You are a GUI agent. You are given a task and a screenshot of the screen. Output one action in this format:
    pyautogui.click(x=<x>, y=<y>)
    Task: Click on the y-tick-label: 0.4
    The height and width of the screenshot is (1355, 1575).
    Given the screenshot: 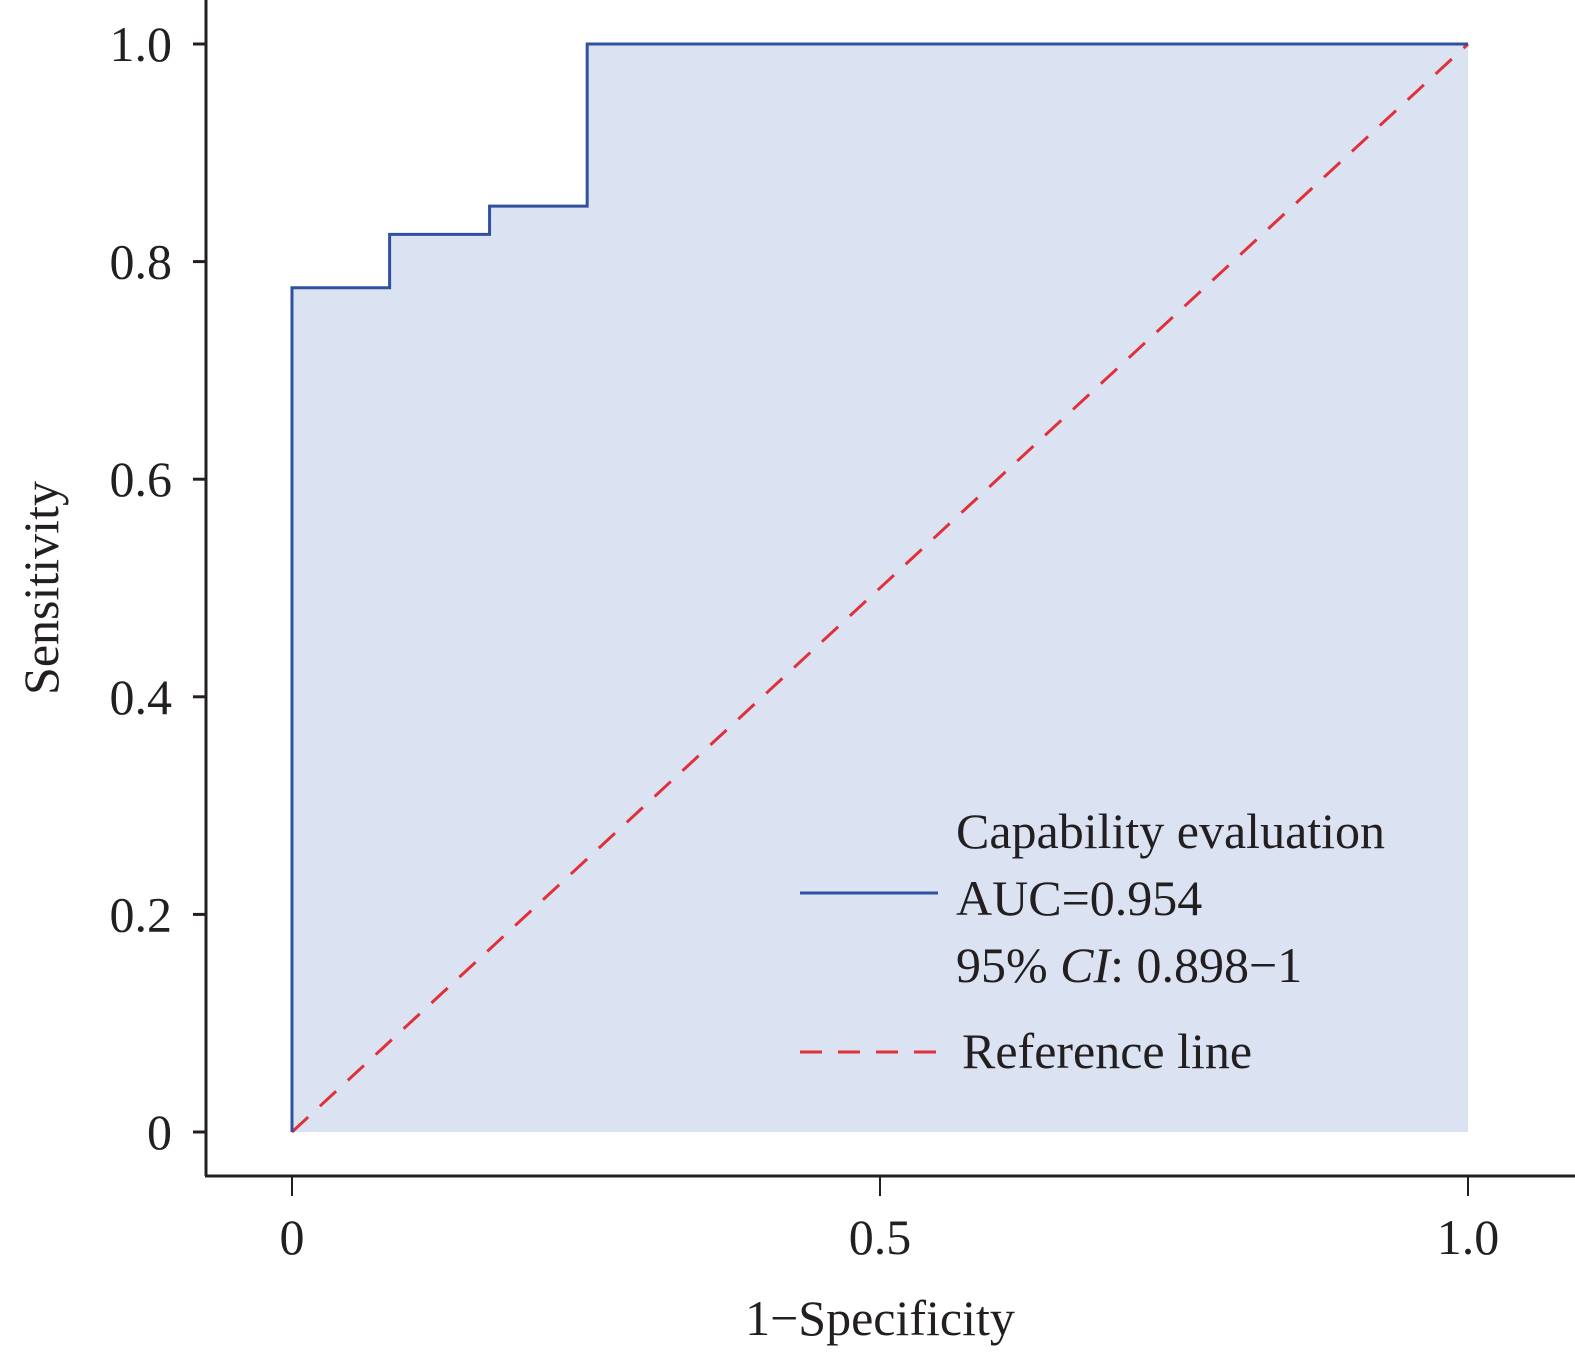 What is the action you would take?
    pyautogui.click(x=141, y=697)
    